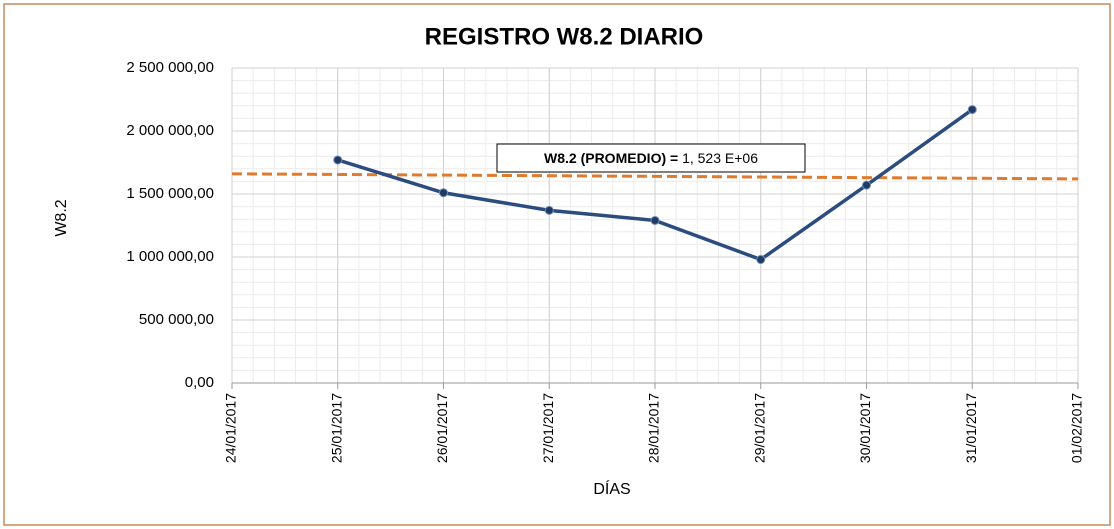 This screenshot has width=1114, height=529. Describe the element at coordinates (170, 130) in the screenshot. I see `y-tick-label: 2 000 000,00` at that location.